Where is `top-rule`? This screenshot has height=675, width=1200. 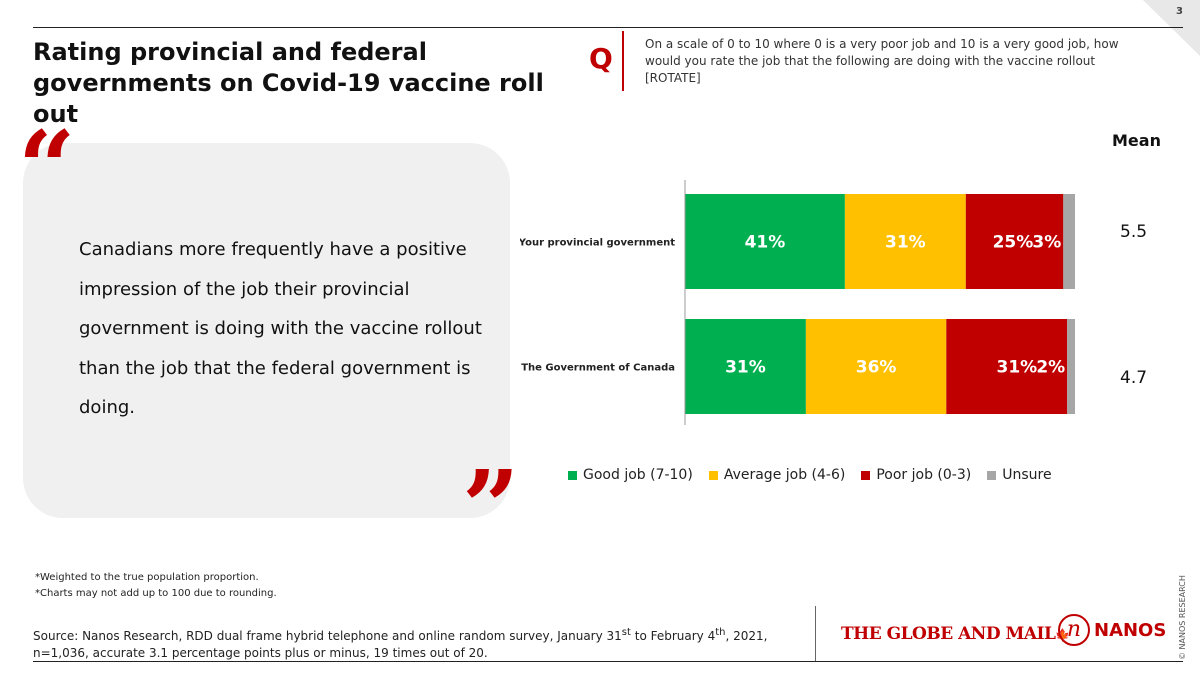 top-rule is located at coordinates (608, 27).